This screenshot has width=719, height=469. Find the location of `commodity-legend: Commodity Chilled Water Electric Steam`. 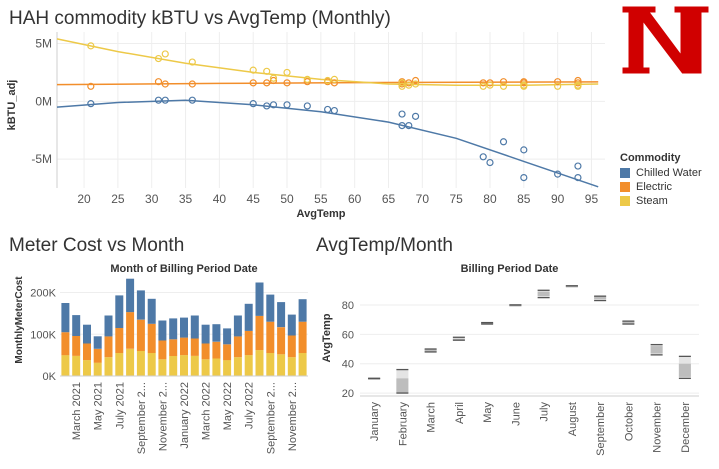

commodity-legend: Commodity Chilled Water Electric Steam is located at coordinates (661, 180).